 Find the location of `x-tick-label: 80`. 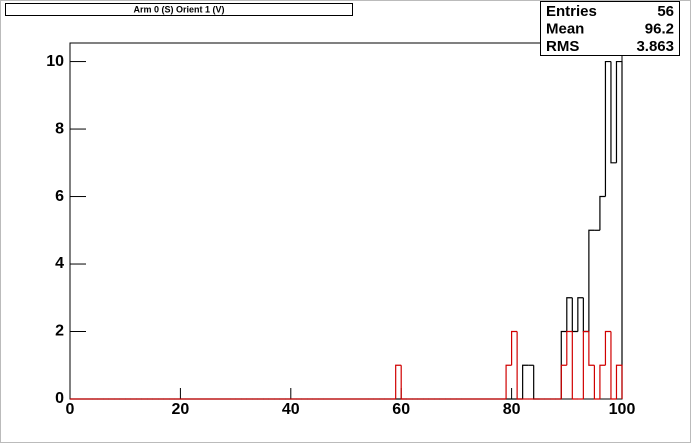

x-tick-label: 80 is located at coordinates (512, 409).